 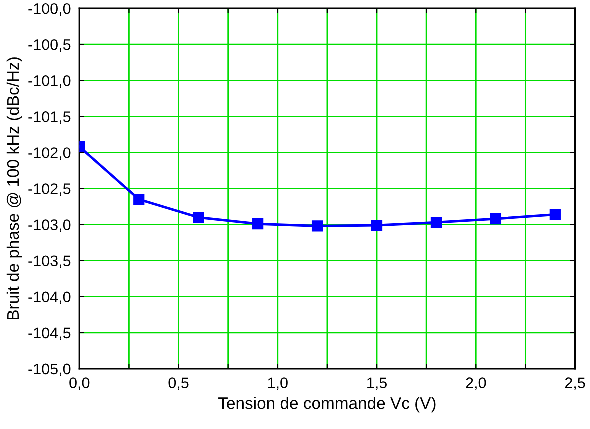 What do you see at coordinates (49, 370) in the screenshot?
I see `y-tick-label: -105,0` at bounding box center [49, 370].